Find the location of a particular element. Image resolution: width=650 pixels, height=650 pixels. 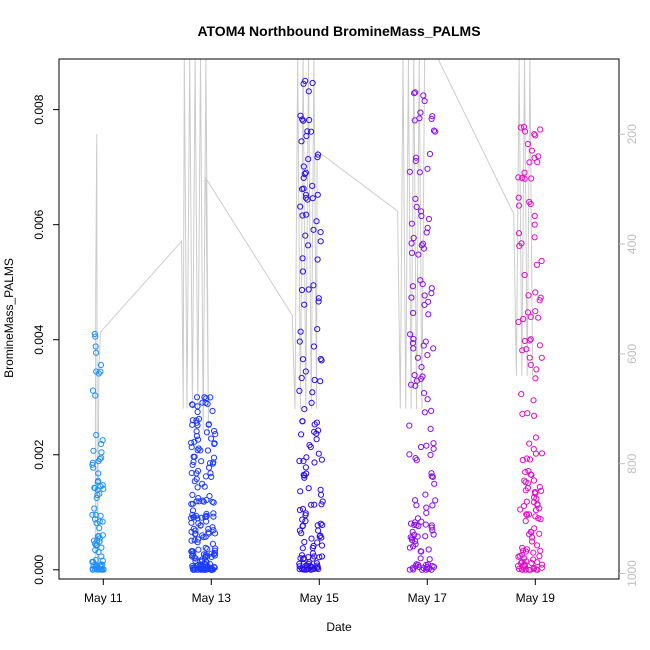

y-tick-label: 0.006 is located at coordinates (39, 224).